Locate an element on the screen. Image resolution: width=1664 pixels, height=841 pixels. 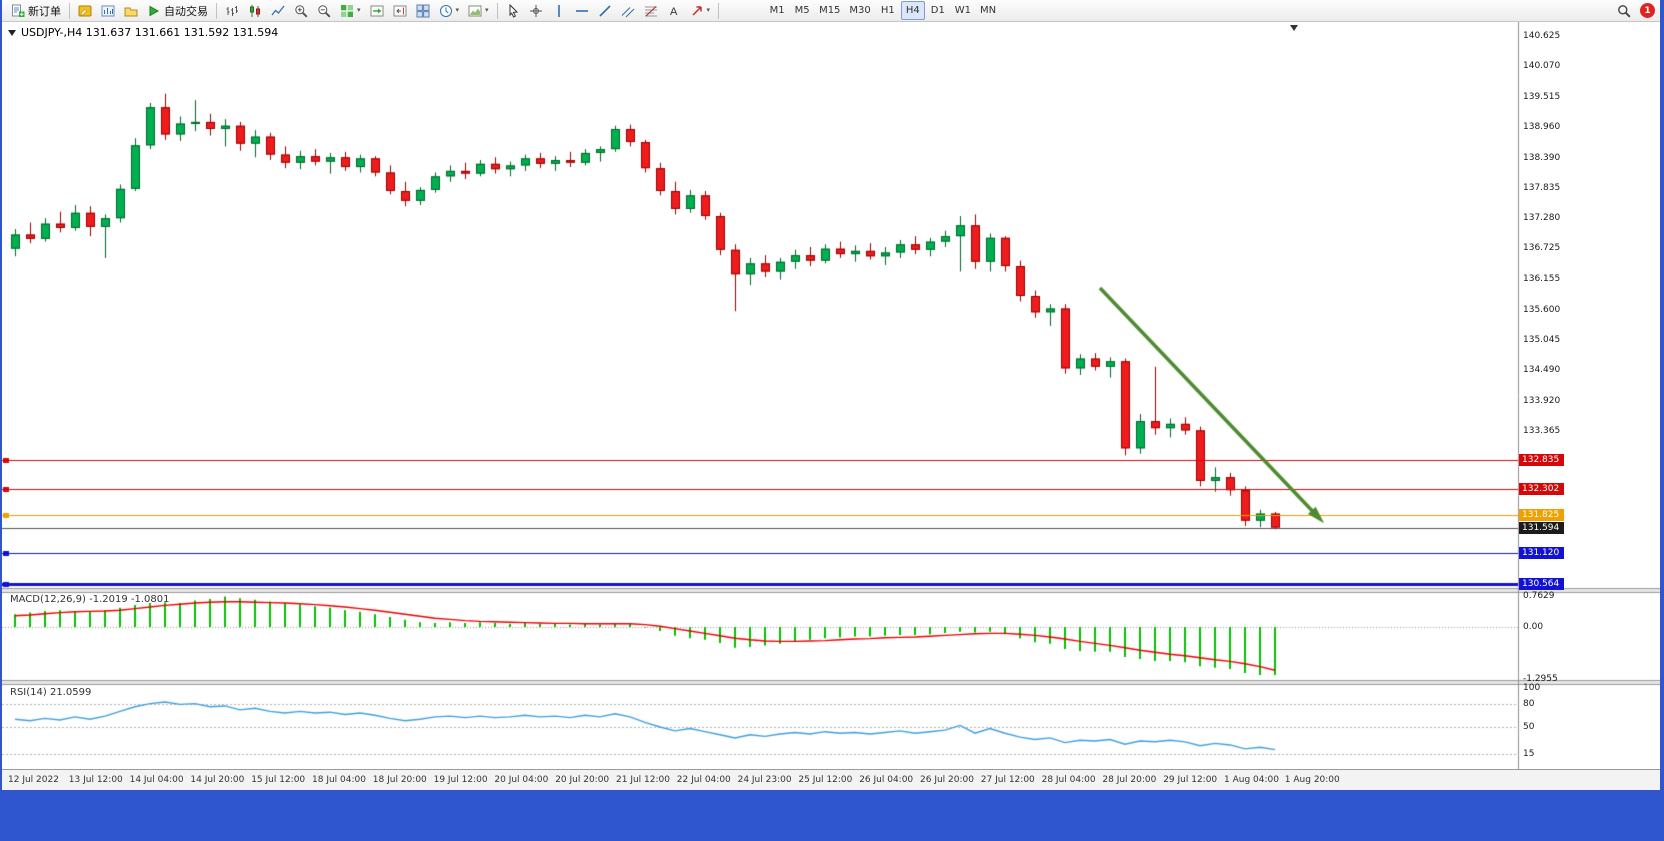
rsi-scale-label: 80 is located at coordinates (1529, 703).